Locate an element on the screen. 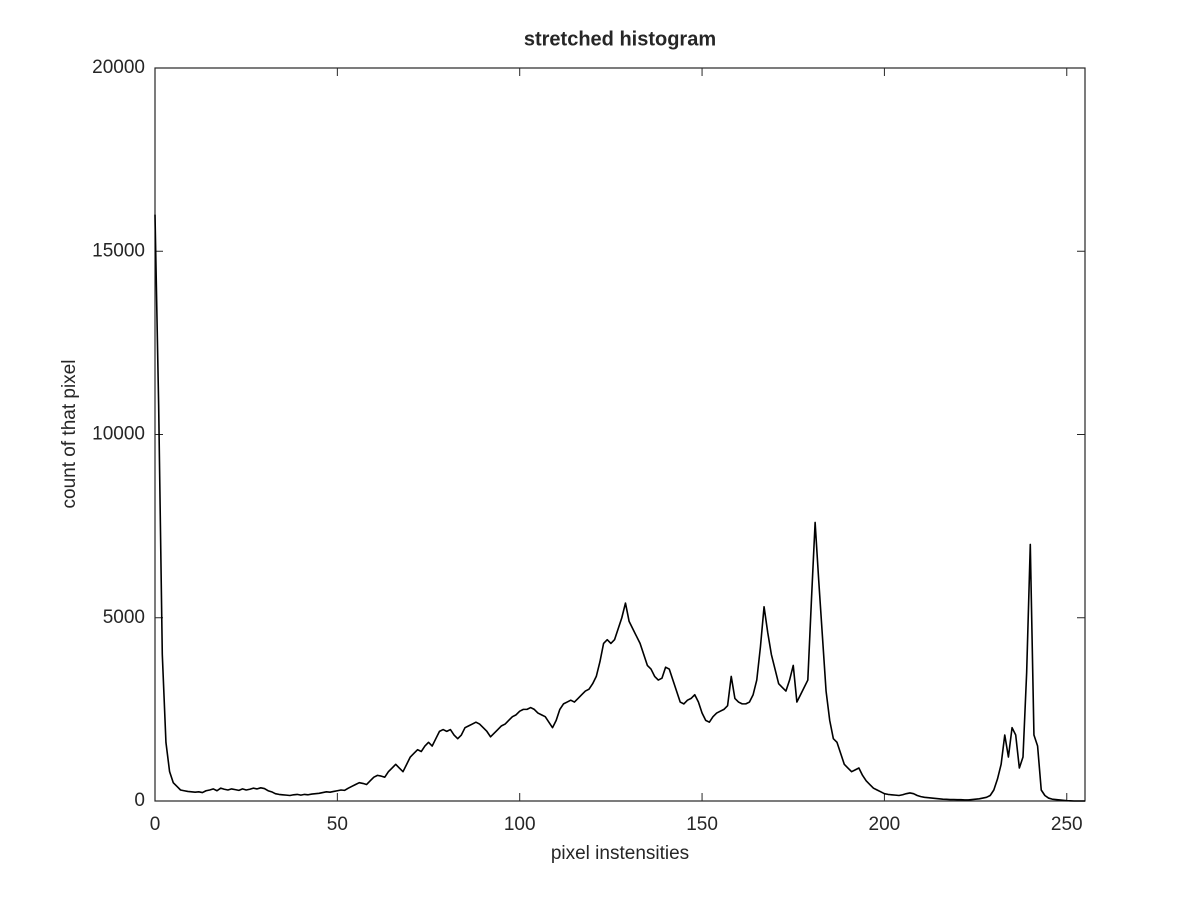 The image size is (1200, 900). x-tick-label: 100 is located at coordinates (520, 824).